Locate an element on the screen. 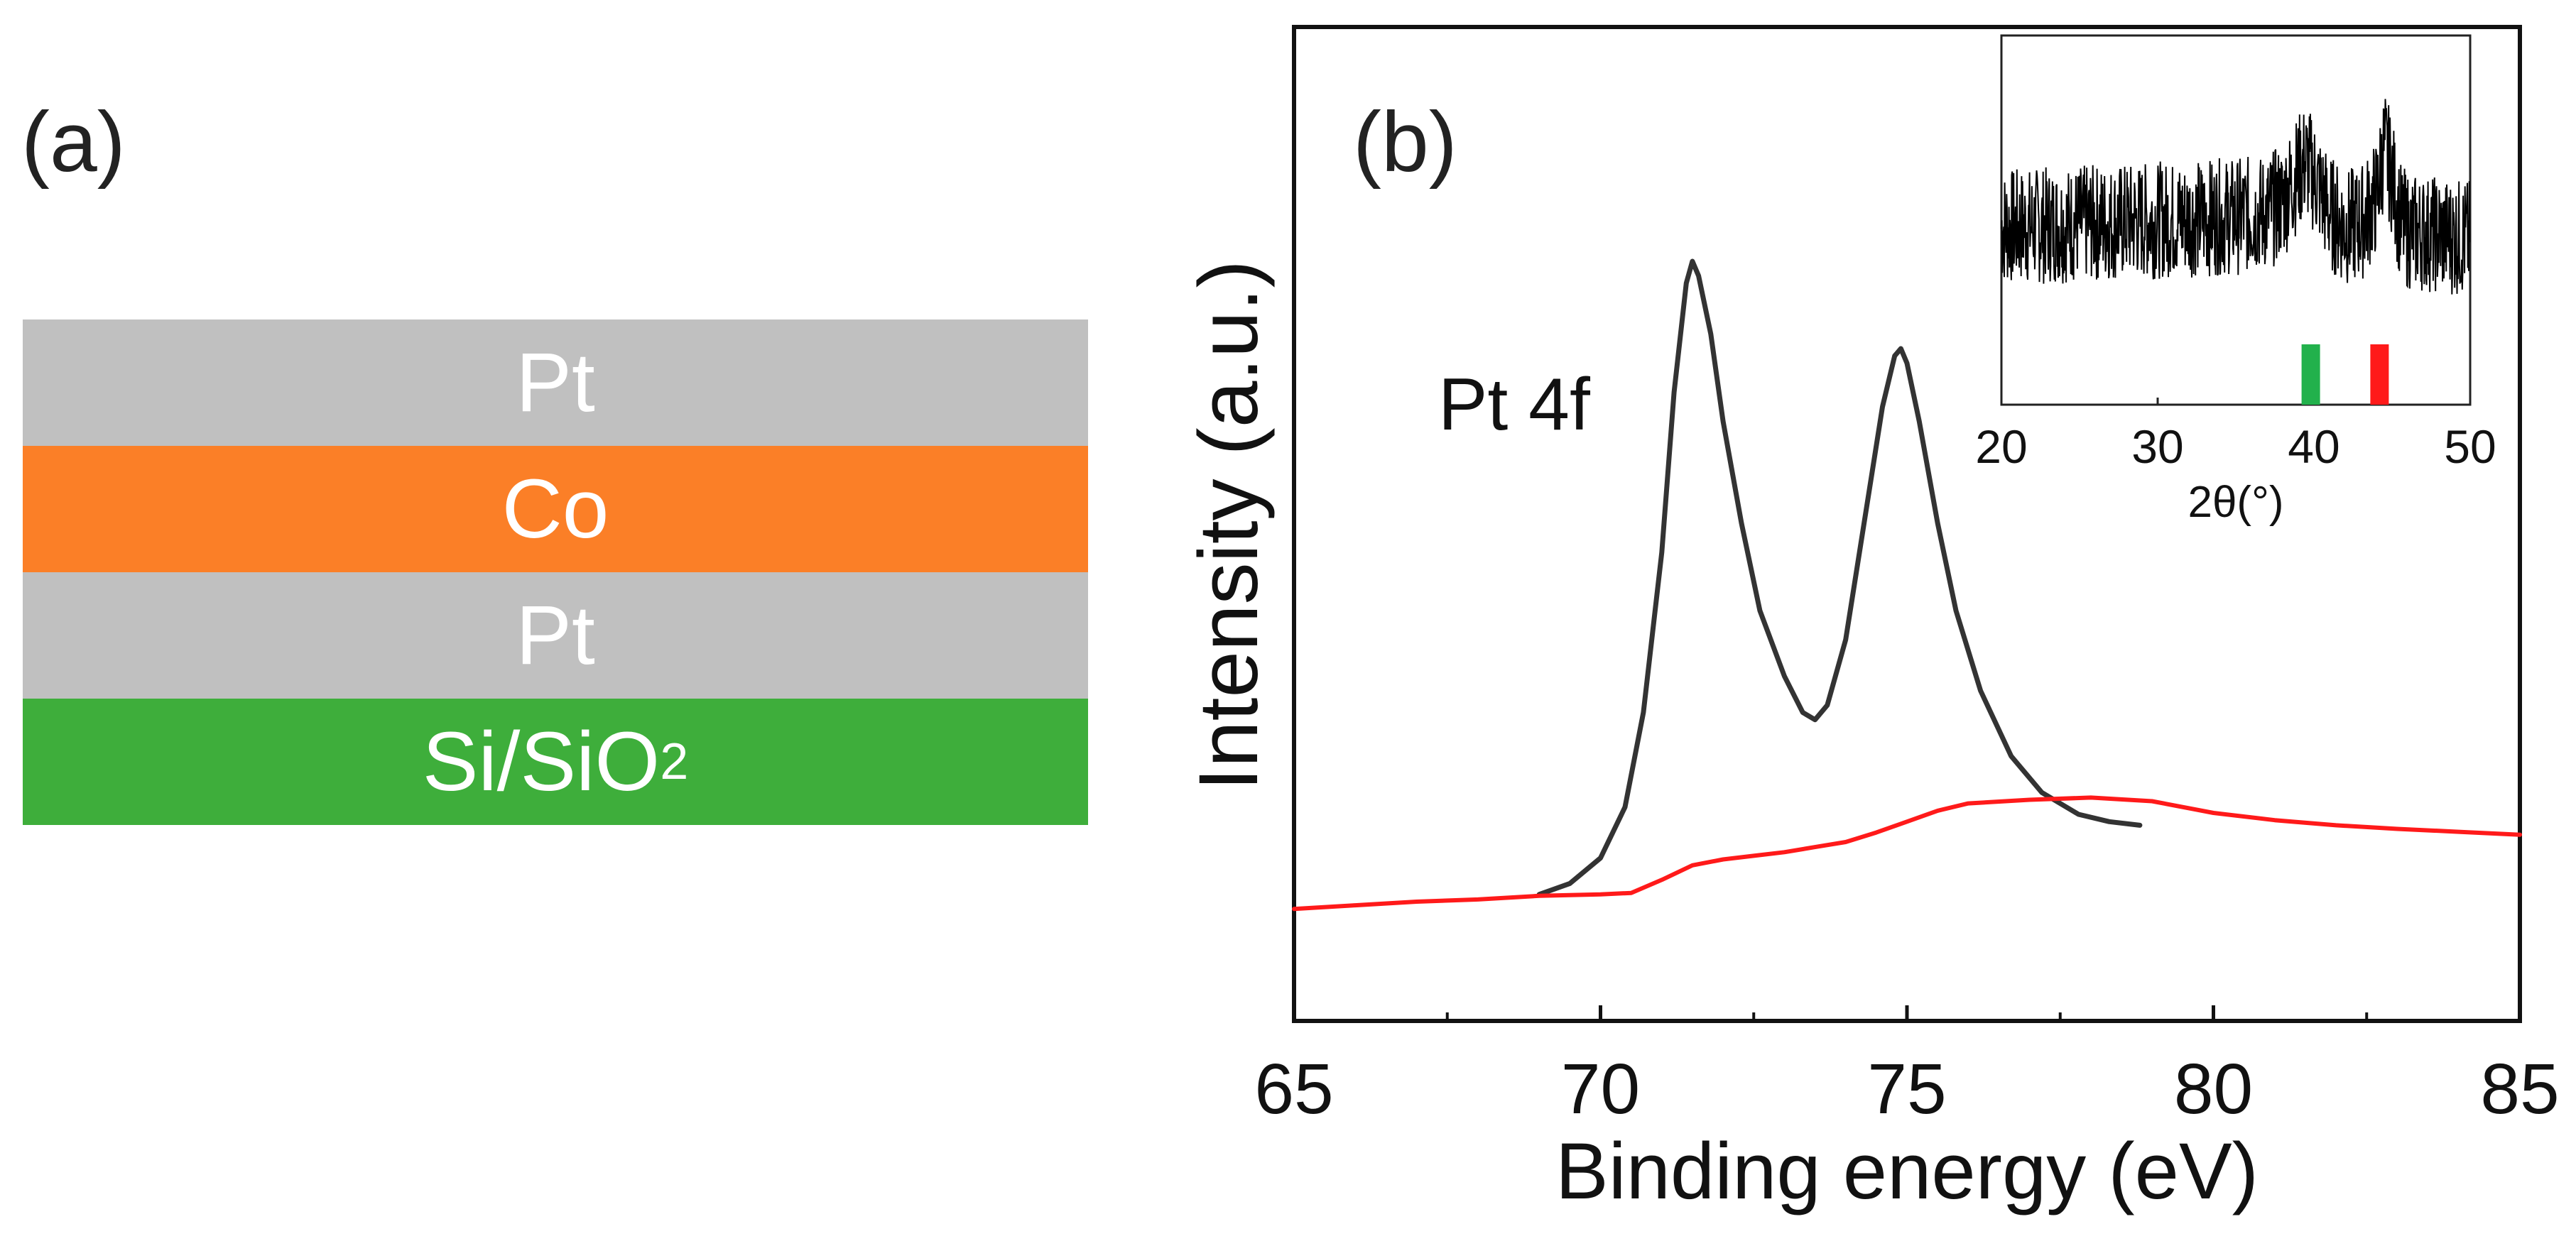 Image resolution: width=2576 pixels, height=1246 pixels. inset-x-tick-label-40: 40 is located at coordinates (2314, 446).